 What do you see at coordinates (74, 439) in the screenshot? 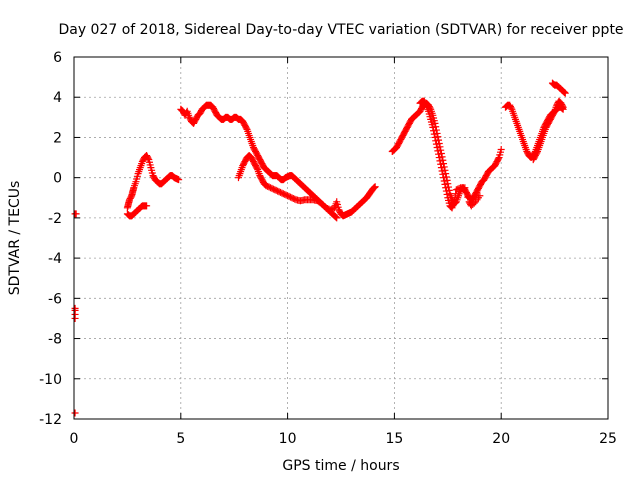
I see `x-tick-label: 0` at bounding box center [74, 439].